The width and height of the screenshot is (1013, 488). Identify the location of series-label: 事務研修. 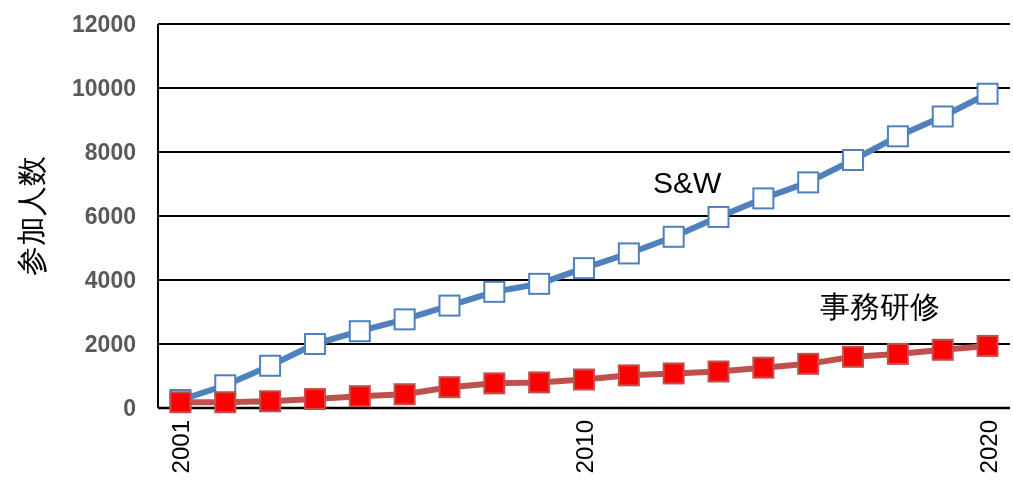
(879, 307).